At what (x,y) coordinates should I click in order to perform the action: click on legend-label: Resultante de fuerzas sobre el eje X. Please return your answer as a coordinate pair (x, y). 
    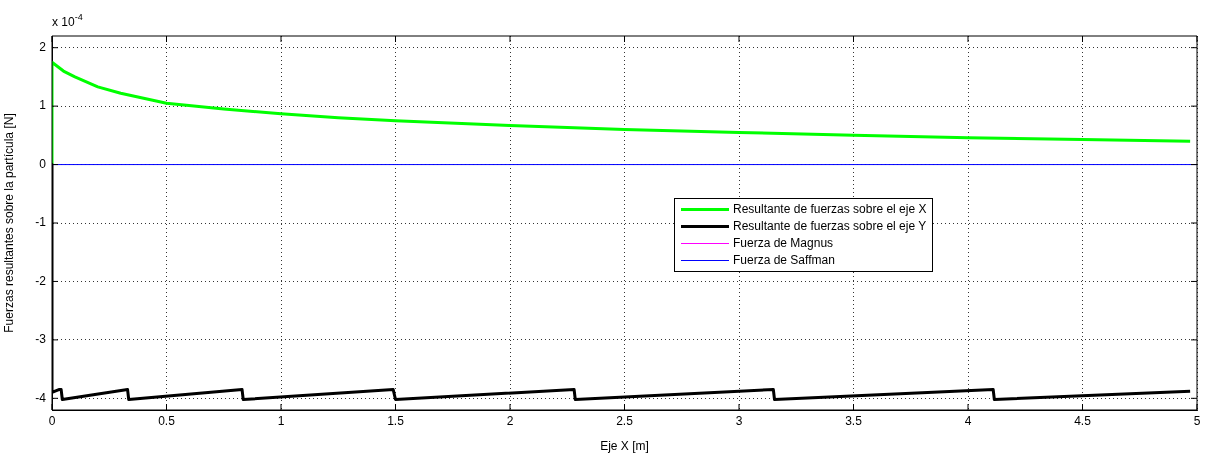
    Looking at the image, I should click on (830, 209).